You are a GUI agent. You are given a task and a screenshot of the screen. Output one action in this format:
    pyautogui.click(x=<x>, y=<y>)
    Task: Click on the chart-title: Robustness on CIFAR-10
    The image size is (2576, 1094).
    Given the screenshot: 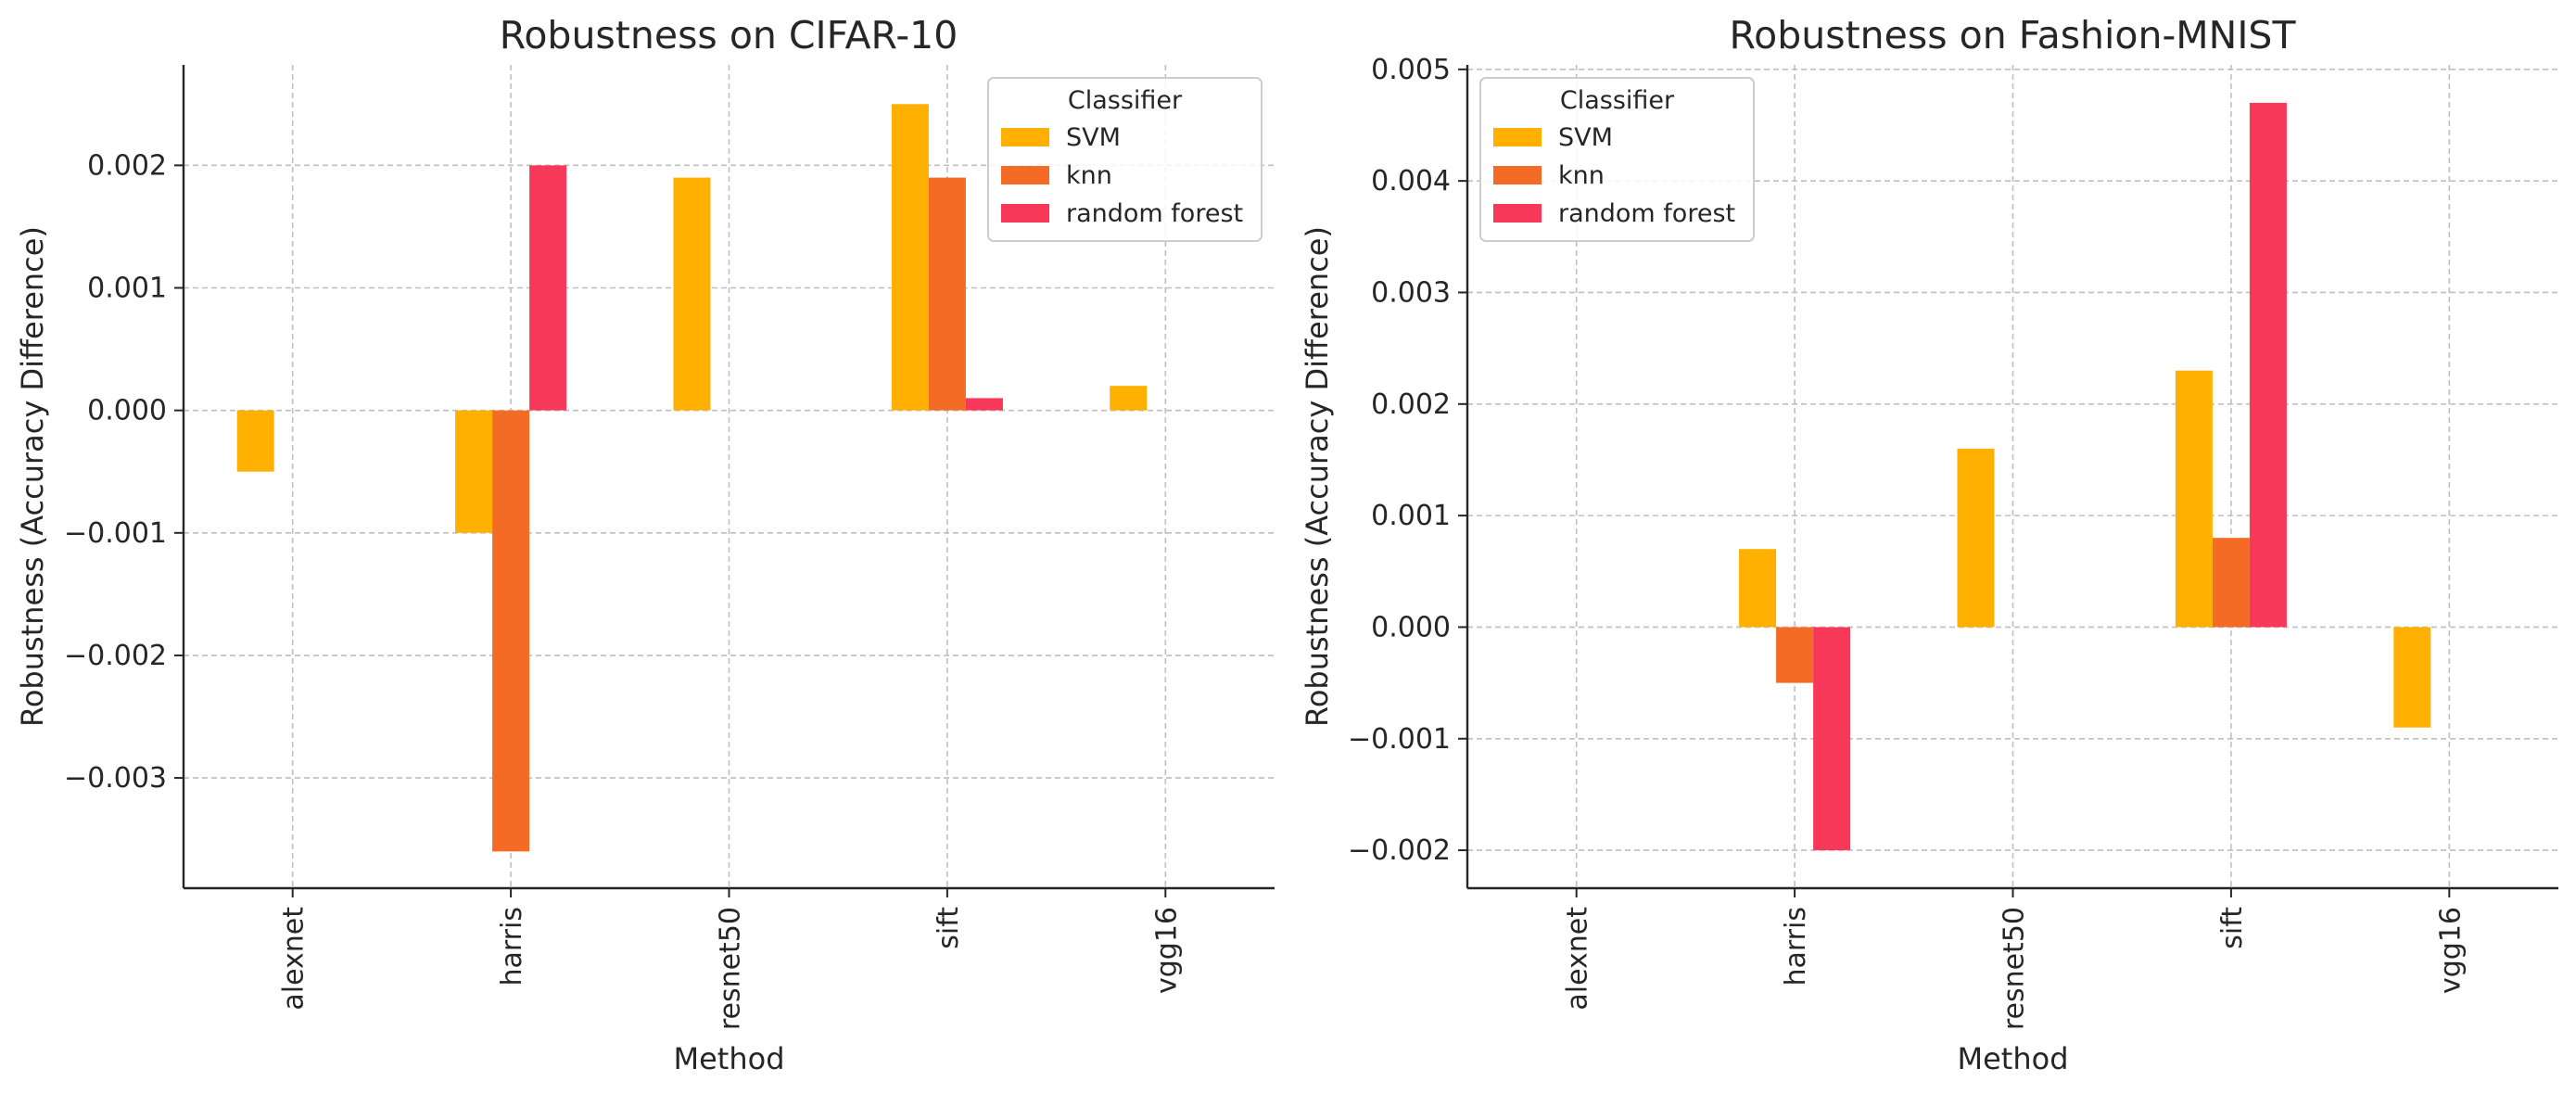 What is the action you would take?
    pyautogui.click(x=729, y=35)
    